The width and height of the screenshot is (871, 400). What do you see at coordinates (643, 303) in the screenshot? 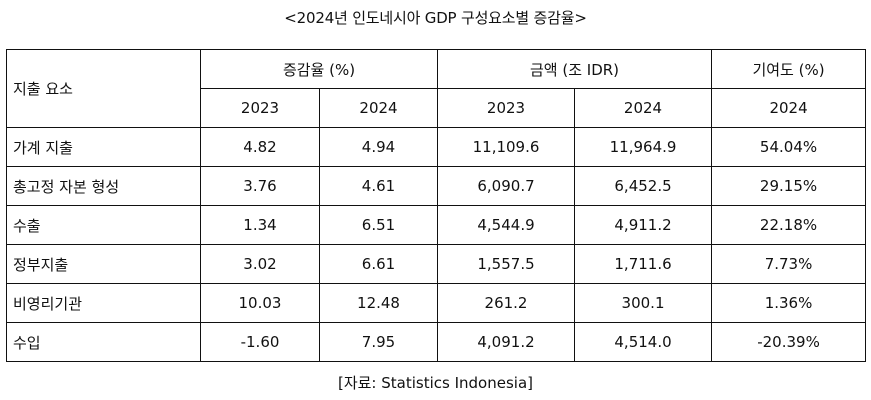
I see `row-amount-2024: 300.1` at bounding box center [643, 303].